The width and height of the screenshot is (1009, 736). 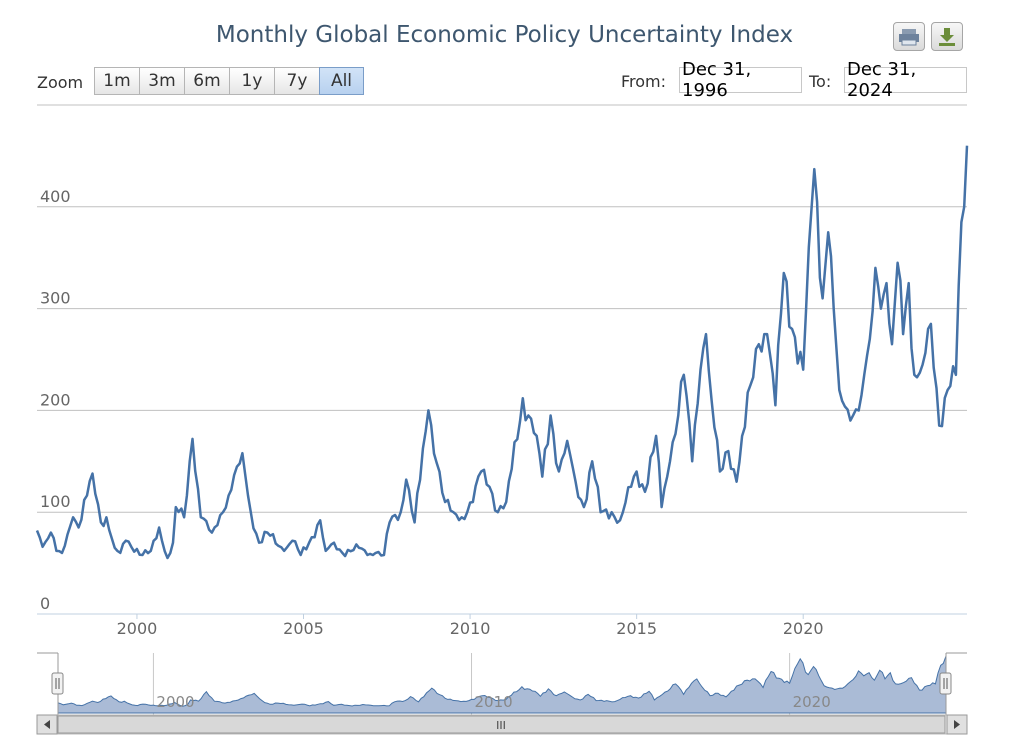 I want to click on scrollbar: III, so click(x=502, y=724).